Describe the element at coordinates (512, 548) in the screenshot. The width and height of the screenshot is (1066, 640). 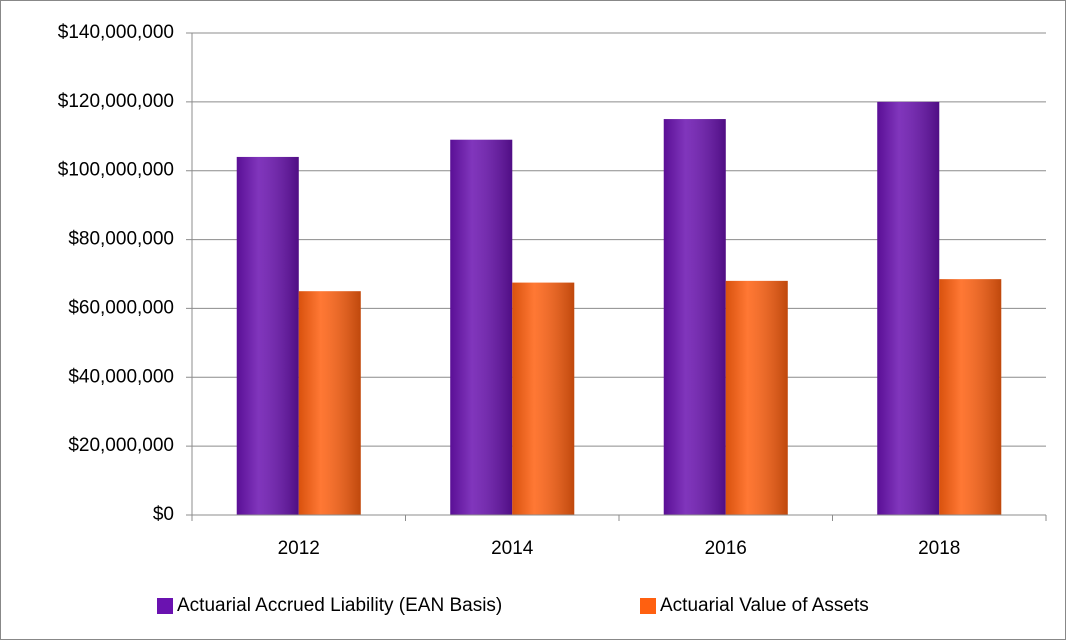
I see `x-tick-label: 2014` at that location.